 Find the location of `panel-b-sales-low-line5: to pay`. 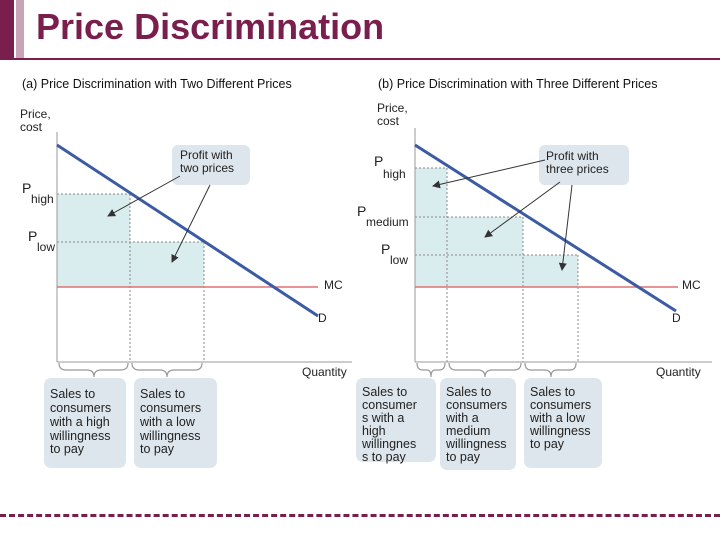

panel-b-sales-low-line5: to pay is located at coordinates (547, 444).